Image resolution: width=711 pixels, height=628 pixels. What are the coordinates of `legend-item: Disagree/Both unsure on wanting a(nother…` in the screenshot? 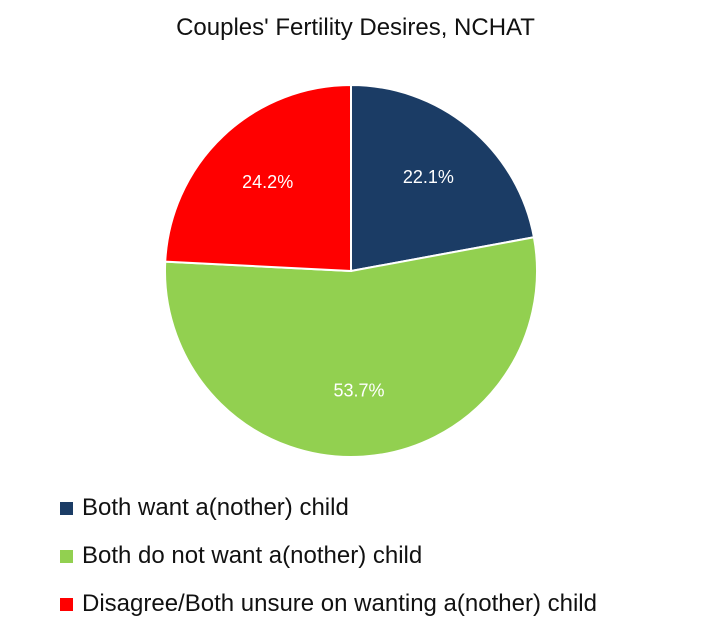 It's located at (328, 604).